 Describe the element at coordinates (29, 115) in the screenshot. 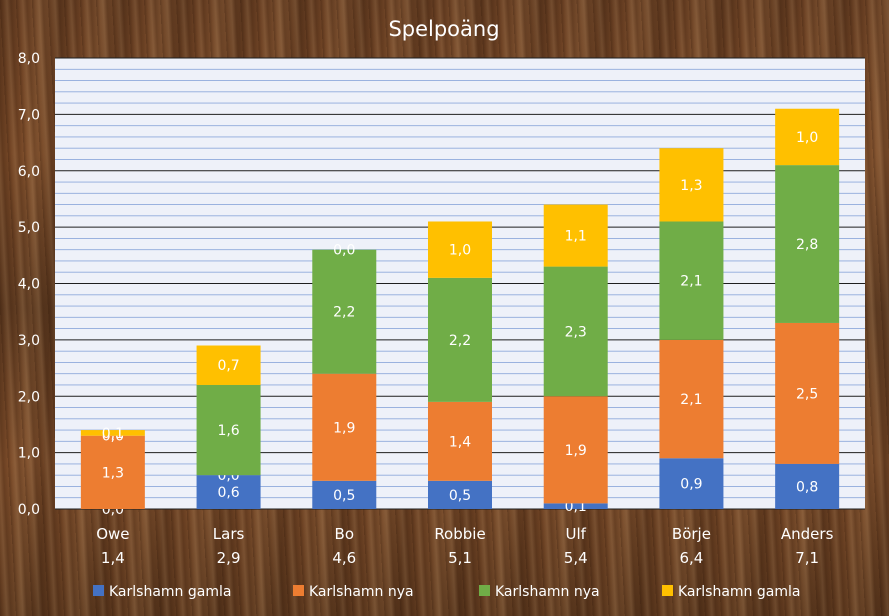

I see `y-tick-label: 7,0` at that location.